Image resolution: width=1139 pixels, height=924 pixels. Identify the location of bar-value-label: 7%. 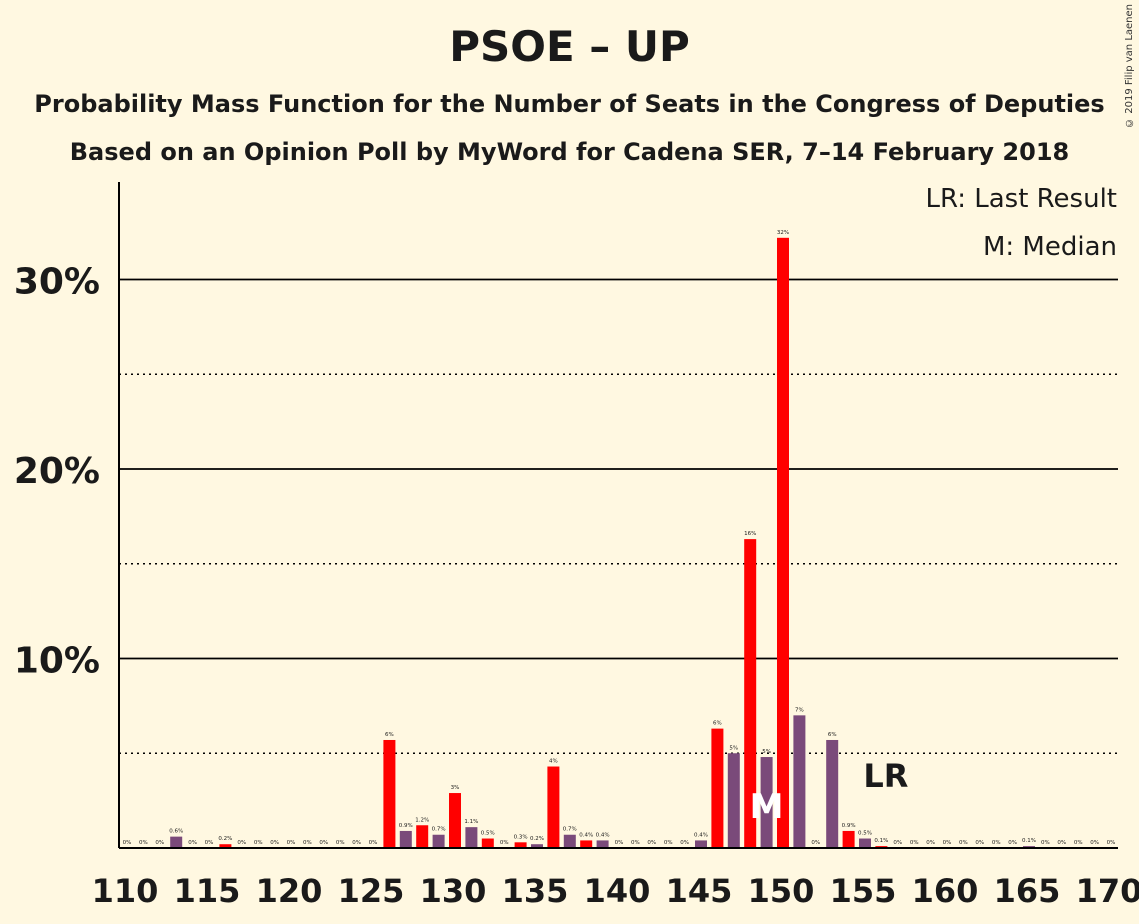
(799, 710).